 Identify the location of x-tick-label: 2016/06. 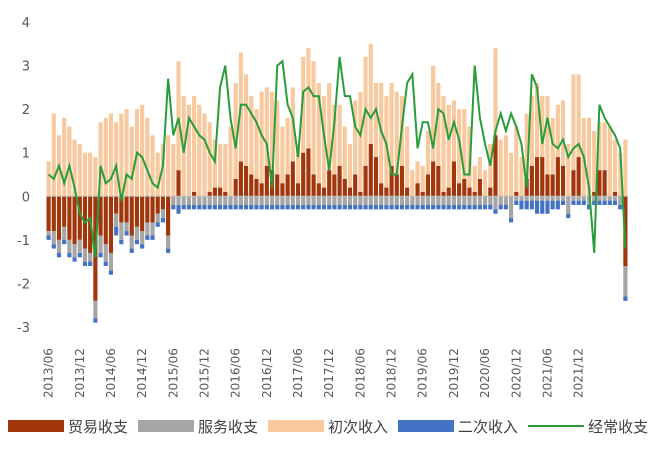
(236, 373).